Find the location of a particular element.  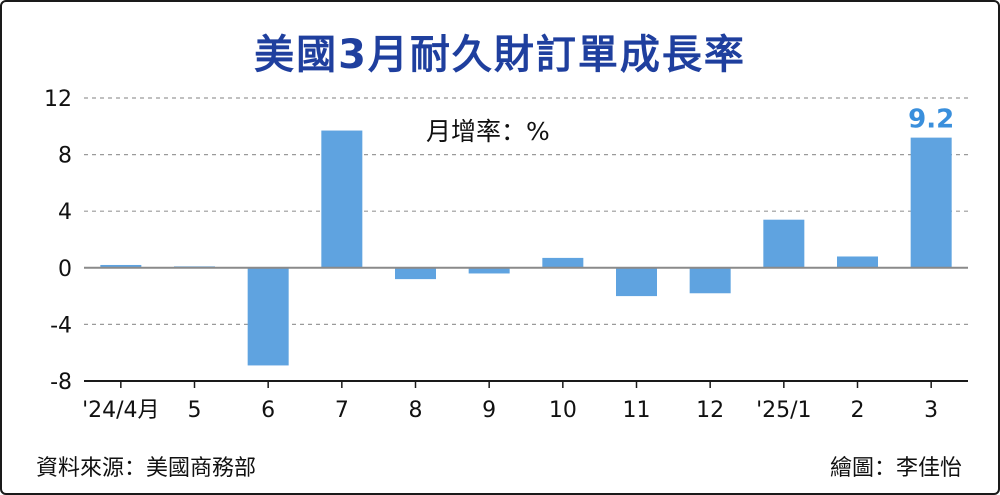

data-labels: 9.2 is located at coordinates (931, 120).